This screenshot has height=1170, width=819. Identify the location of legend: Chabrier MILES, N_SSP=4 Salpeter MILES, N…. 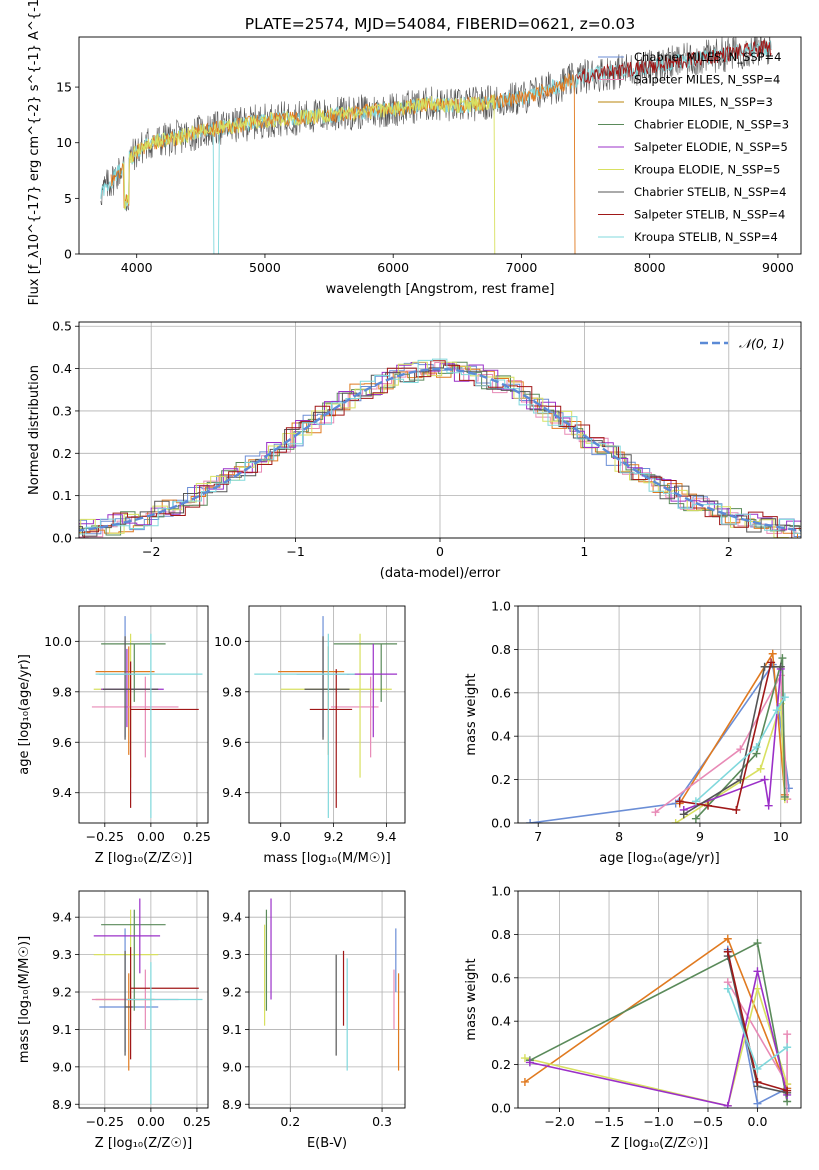
(693, 147).